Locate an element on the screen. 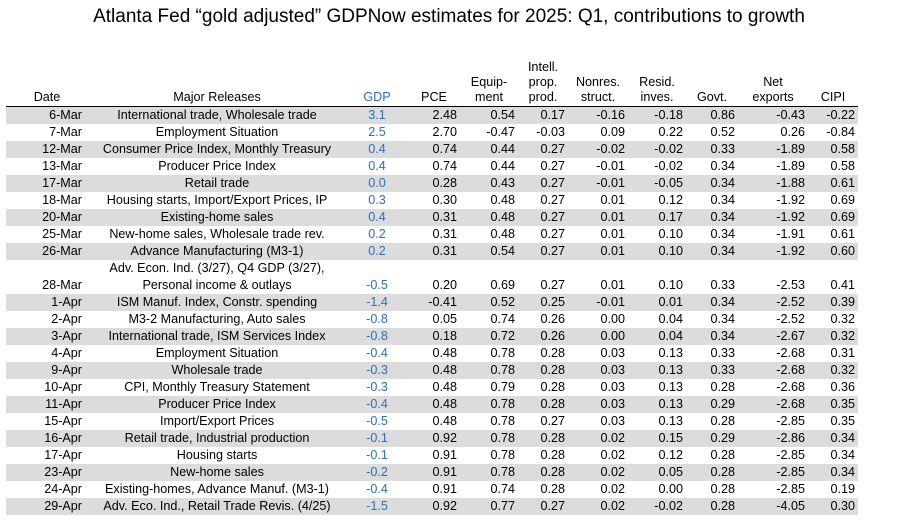  header-major-releases: Major Releases is located at coordinates (217, 83).